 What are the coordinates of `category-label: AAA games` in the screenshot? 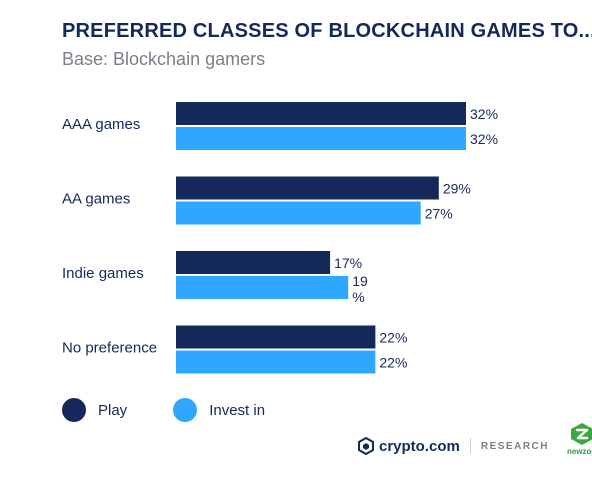 It's located at (101, 124).